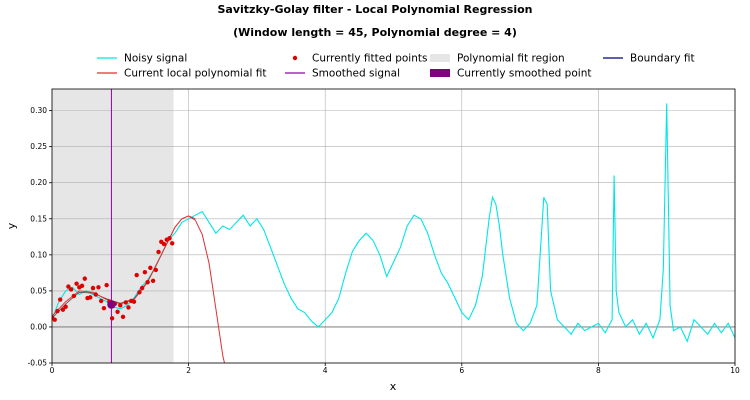 The image size is (750, 400). What do you see at coordinates (524, 74) in the screenshot?
I see `legend-label: Currently smoothed point` at bounding box center [524, 74].